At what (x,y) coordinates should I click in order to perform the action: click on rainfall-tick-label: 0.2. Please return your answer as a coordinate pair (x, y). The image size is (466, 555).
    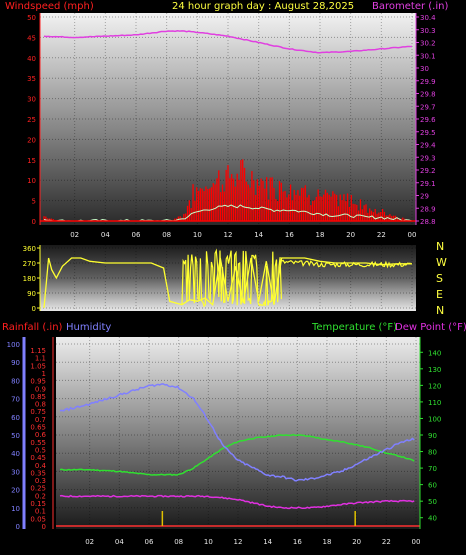
    Looking at the image, I should click on (40, 496).